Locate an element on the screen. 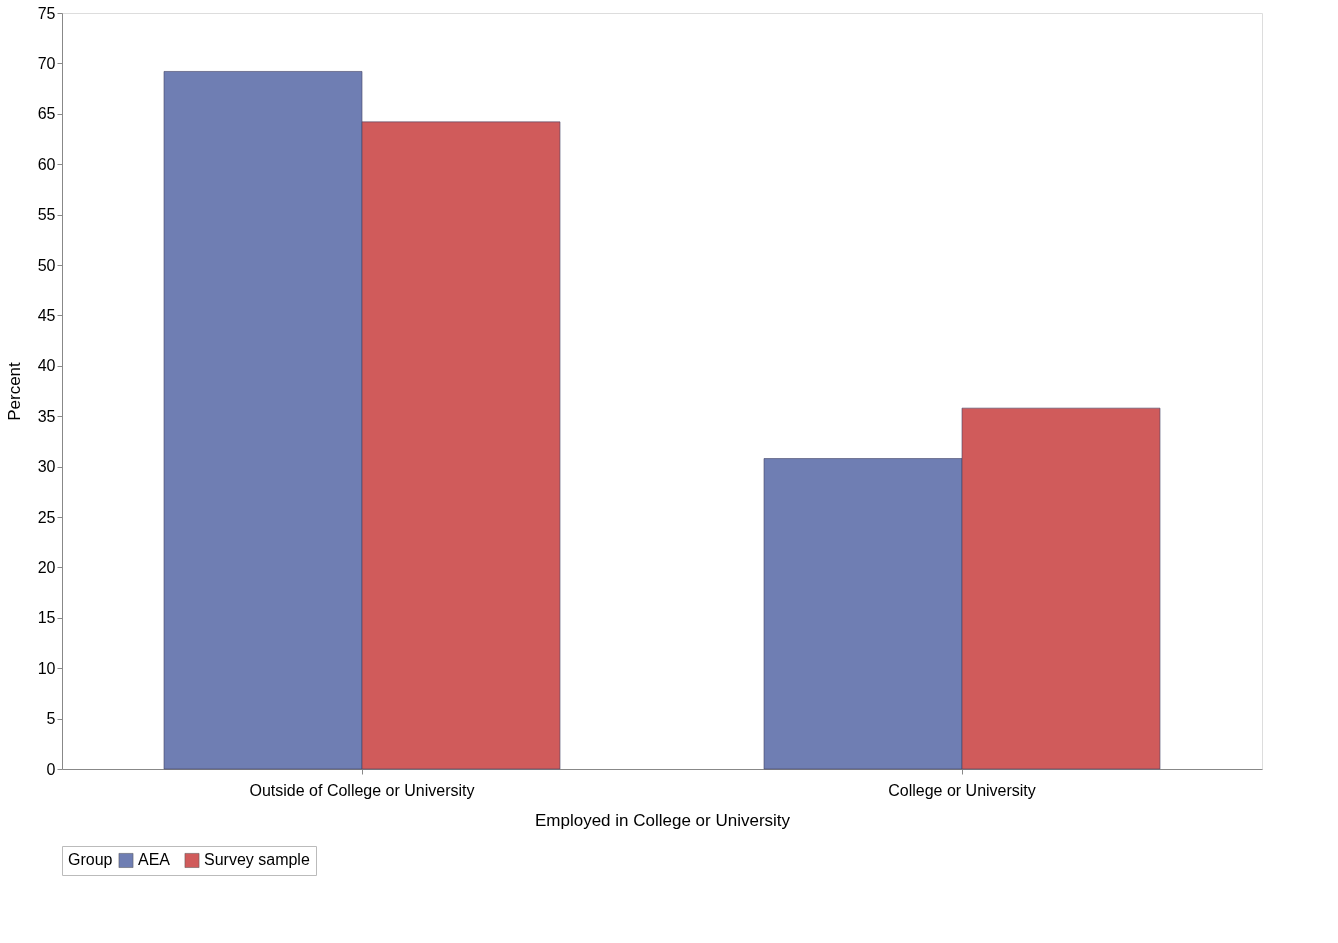  y-tick-label: 20 is located at coordinates (46, 567).